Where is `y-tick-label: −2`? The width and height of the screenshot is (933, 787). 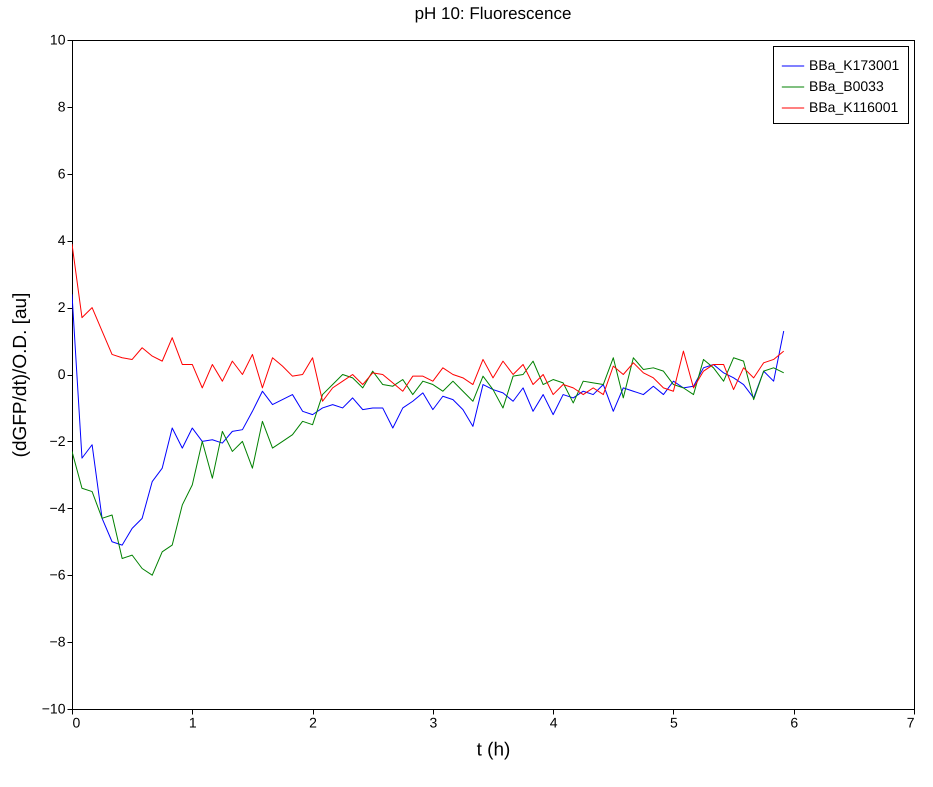 y-tick-label: −2 is located at coordinates (58, 440).